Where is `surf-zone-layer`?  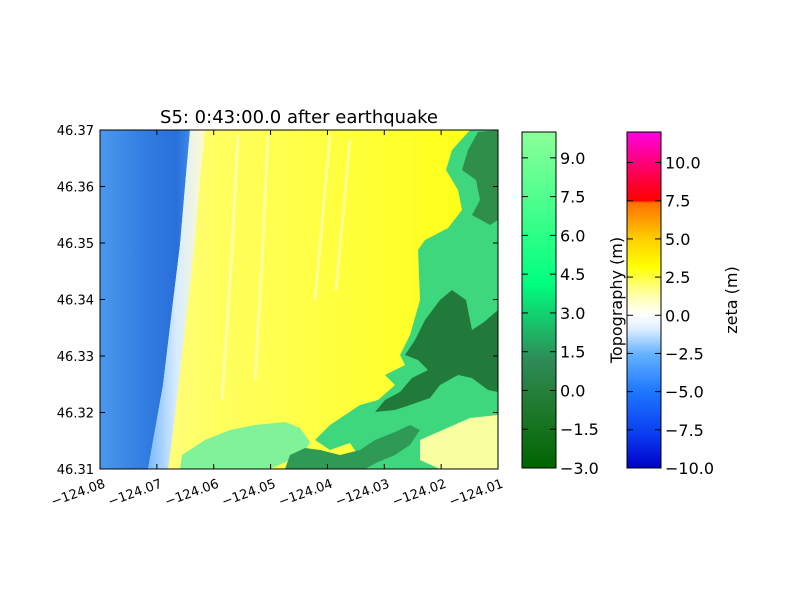 surf-zone-layer is located at coordinates (176, 299).